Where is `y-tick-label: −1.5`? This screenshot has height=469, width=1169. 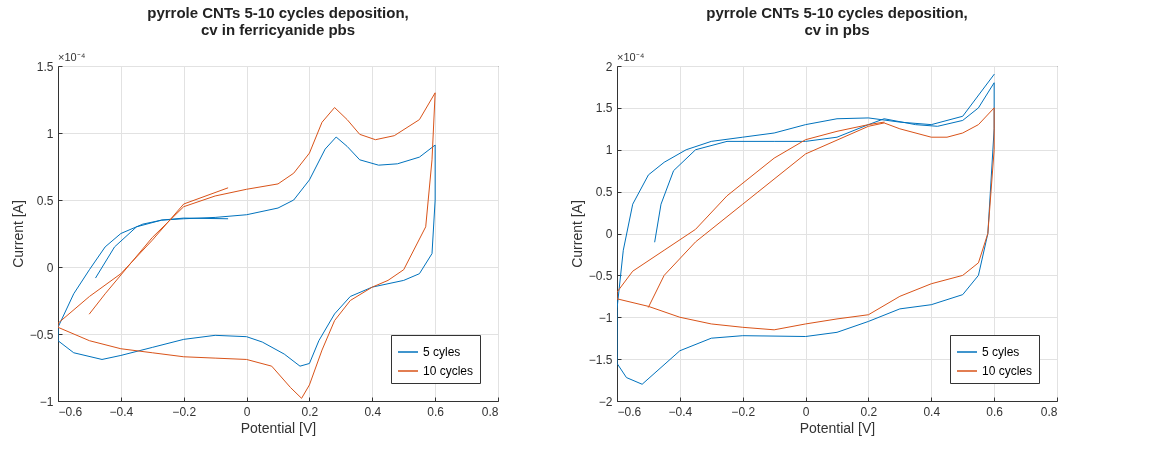
y-tick-label: −1.5 is located at coordinates (600, 359).